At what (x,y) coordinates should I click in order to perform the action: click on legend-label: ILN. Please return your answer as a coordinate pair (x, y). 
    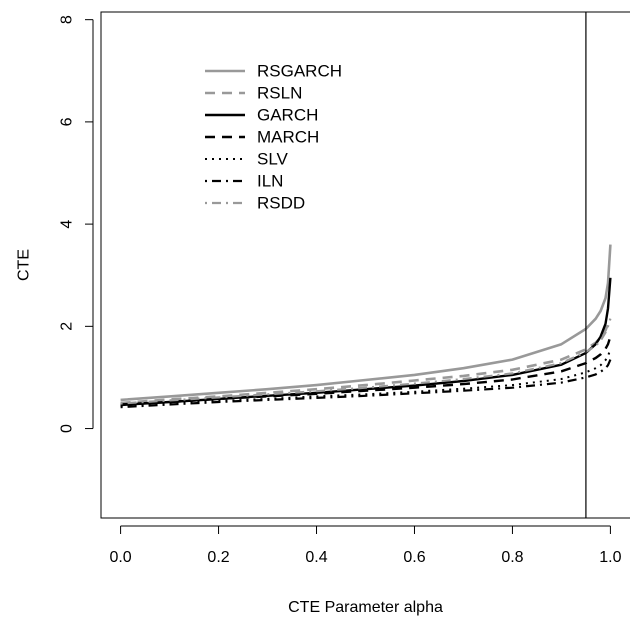
    Looking at the image, I should click on (270, 181).